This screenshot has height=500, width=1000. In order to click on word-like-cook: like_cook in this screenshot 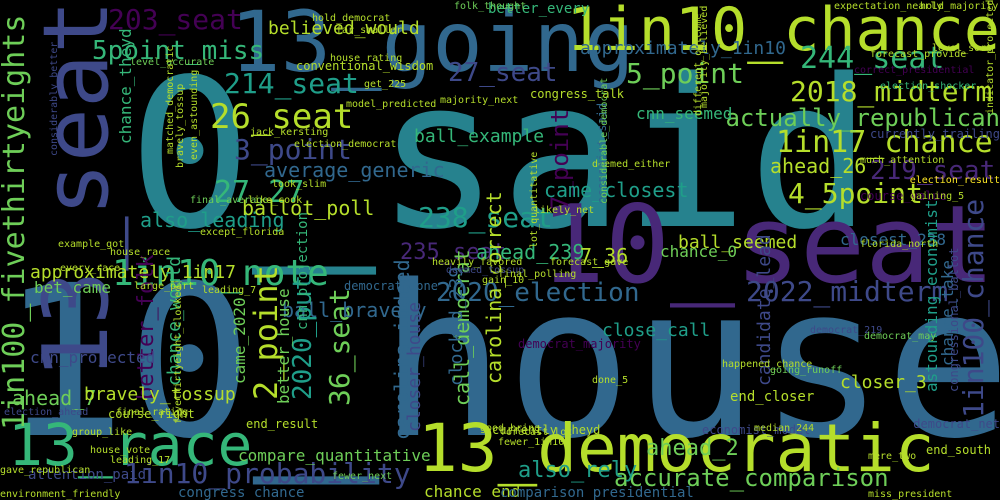, I will do `click(275, 200)`.